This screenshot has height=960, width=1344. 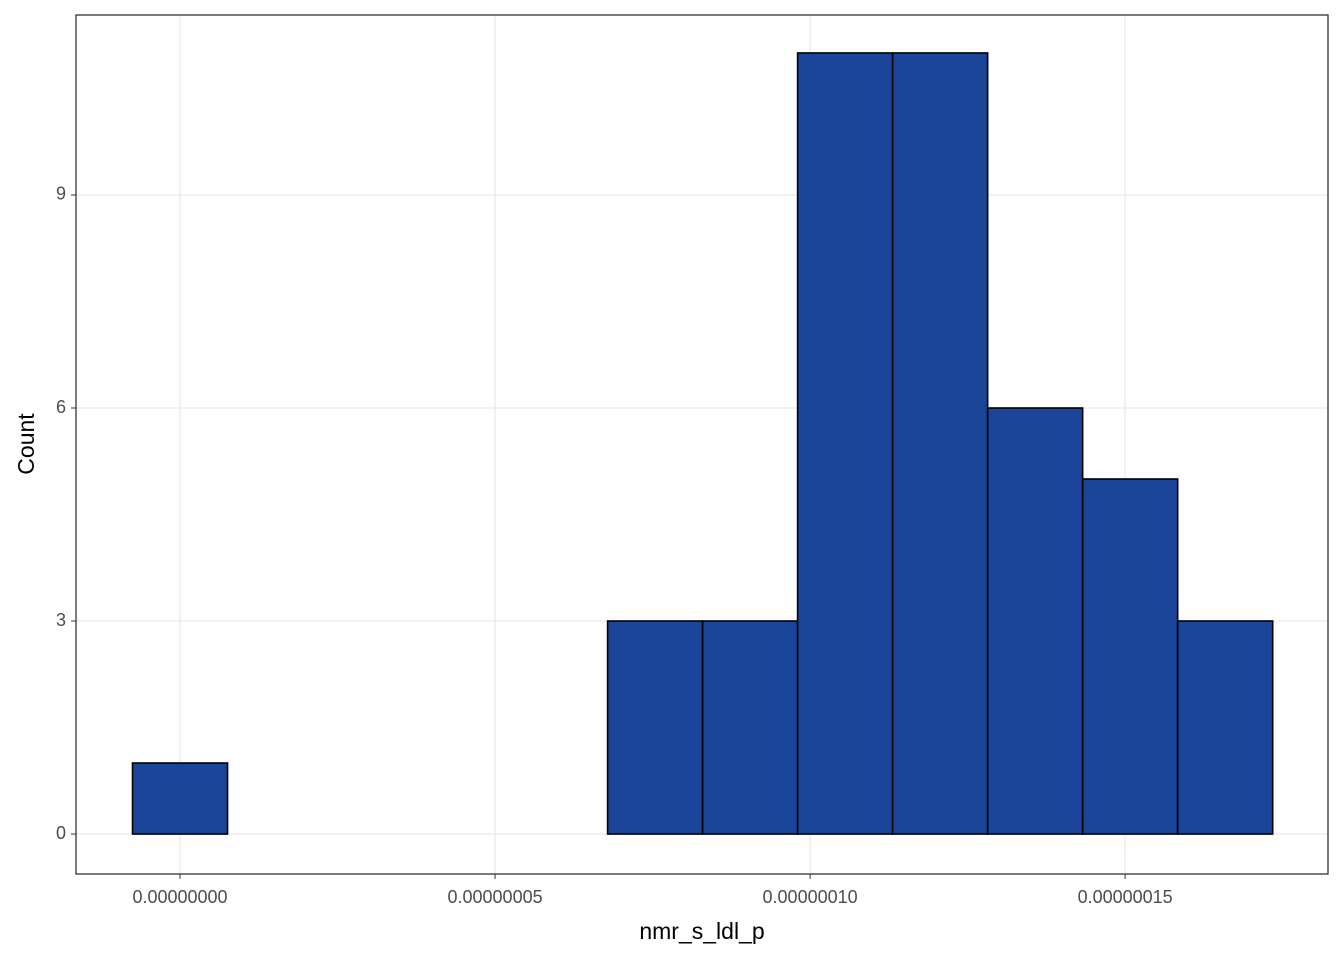 What do you see at coordinates (495, 897) in the screenshot?
I see `x-tick-label: 0.00000005` at bounding box center [495, 897].